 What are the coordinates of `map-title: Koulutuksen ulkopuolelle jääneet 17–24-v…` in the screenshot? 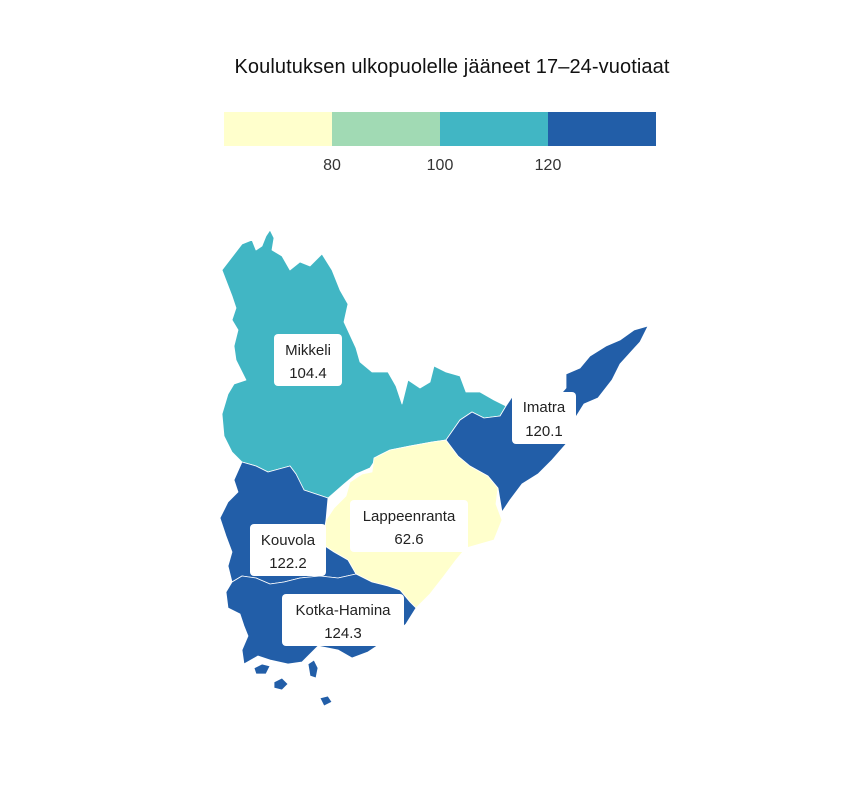 It's located at (452, 67).